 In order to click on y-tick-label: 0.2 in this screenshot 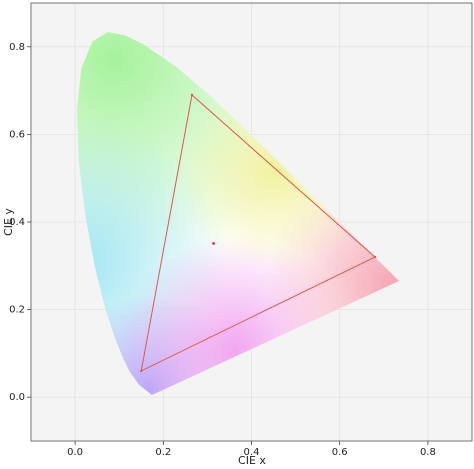, I will do `click(17, 310)`.